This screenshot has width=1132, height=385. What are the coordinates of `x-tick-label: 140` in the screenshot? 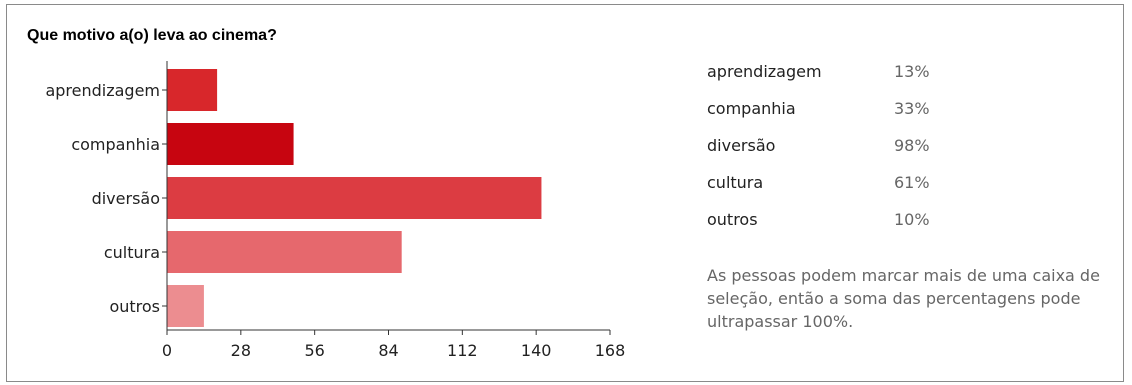 It's located at (536, 350).